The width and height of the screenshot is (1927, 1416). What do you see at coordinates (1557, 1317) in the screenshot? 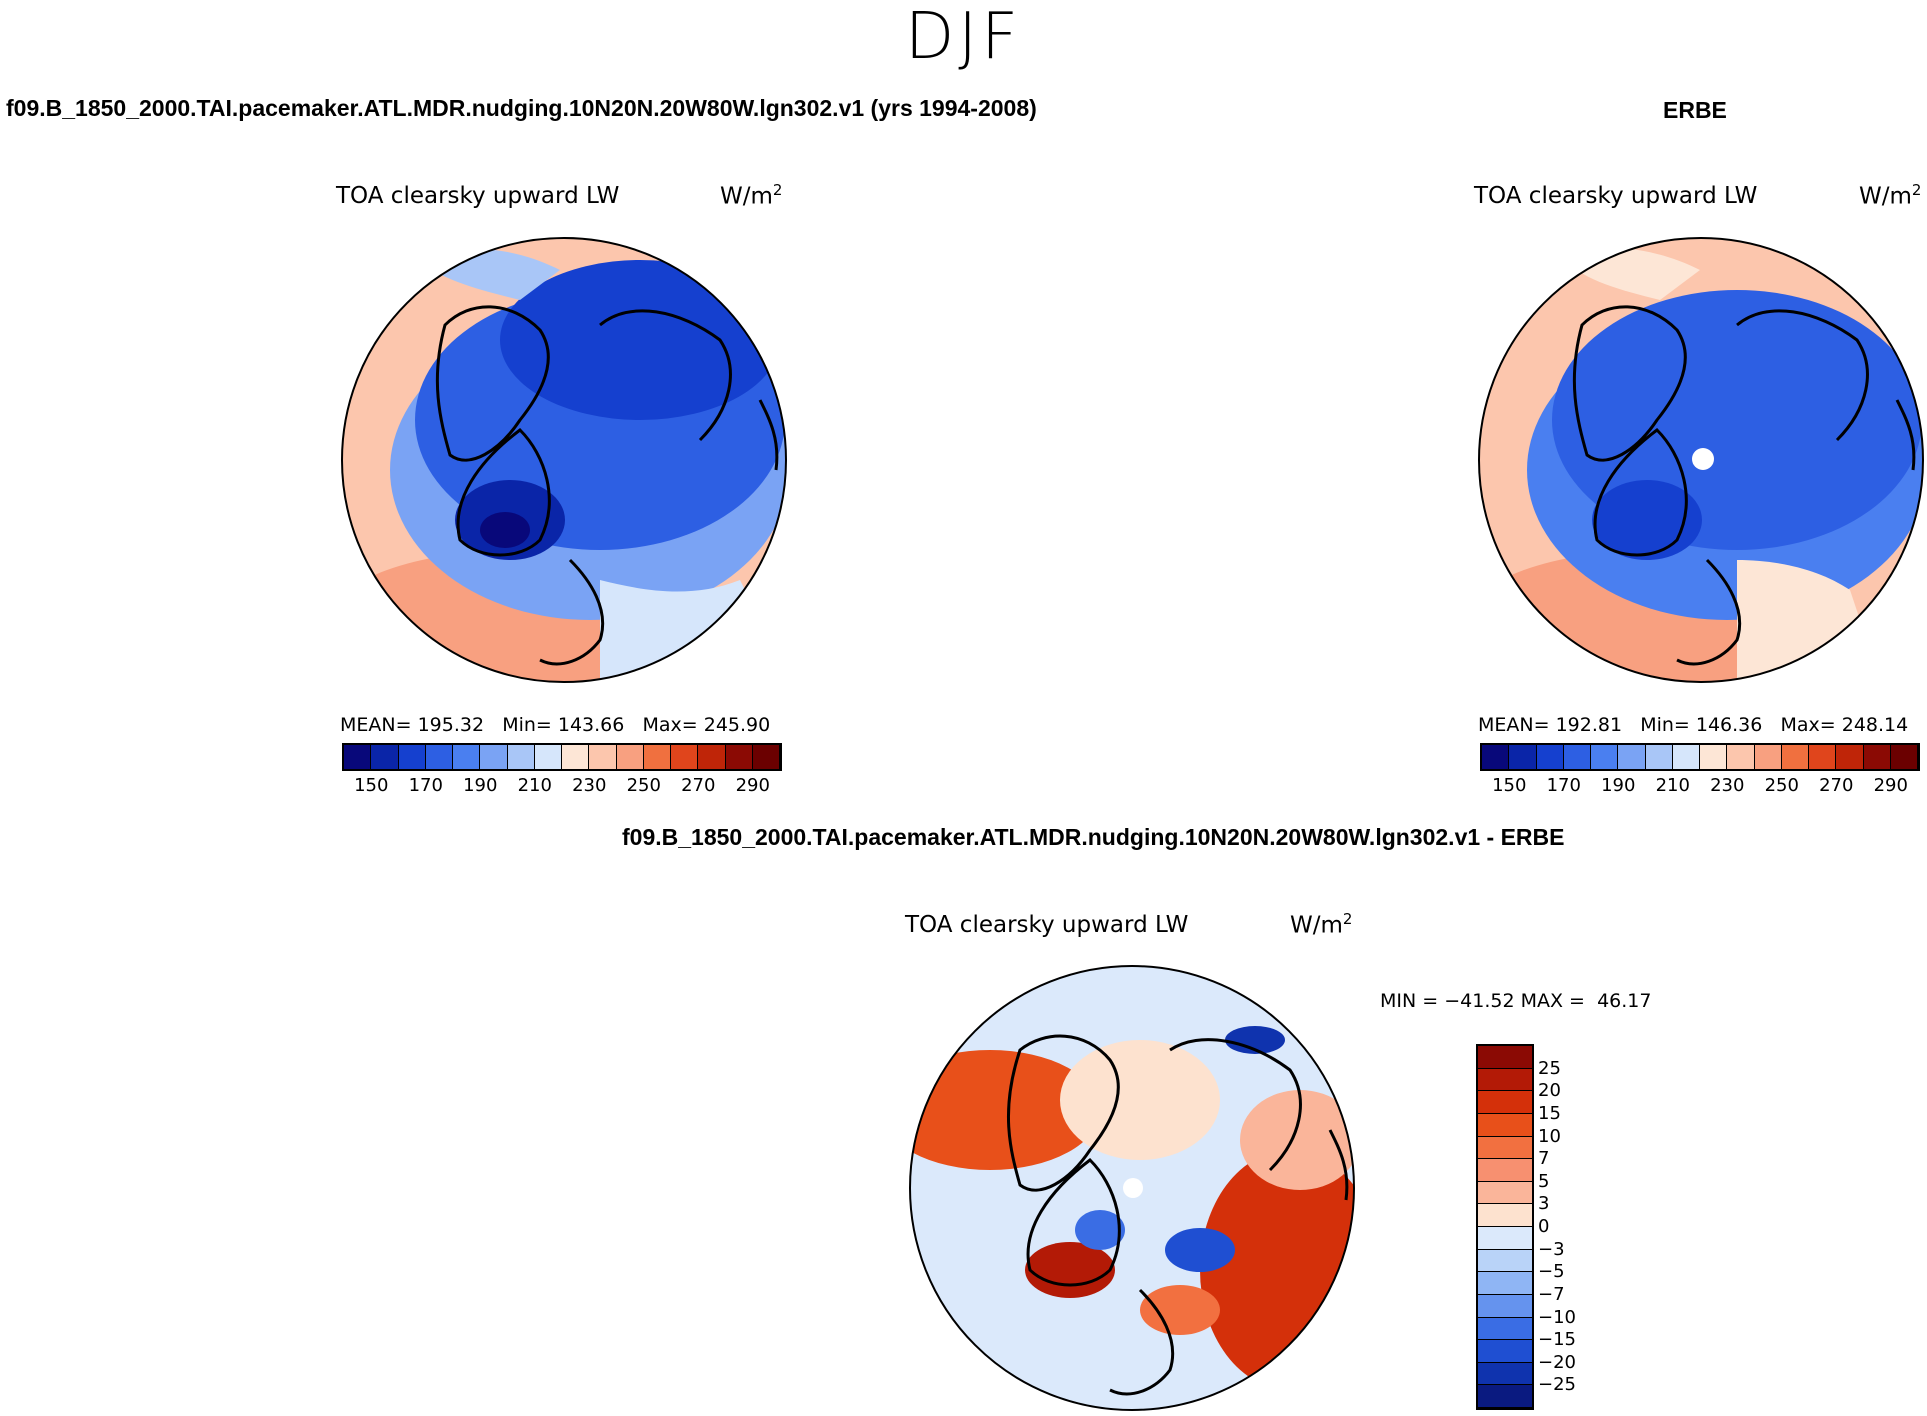
I see `colorbar-tick-label: −10` at bounding box center [1557, 1317].